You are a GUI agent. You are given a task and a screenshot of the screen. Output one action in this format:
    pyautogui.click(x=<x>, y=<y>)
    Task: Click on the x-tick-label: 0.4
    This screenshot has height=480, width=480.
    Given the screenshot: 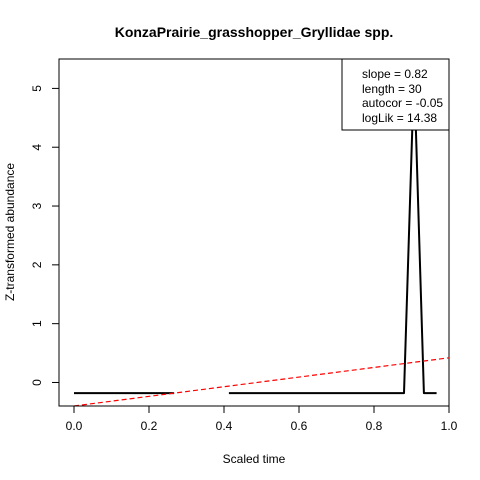 What is the action you would take?
    pyautogui.click(x=224, y=426)
    